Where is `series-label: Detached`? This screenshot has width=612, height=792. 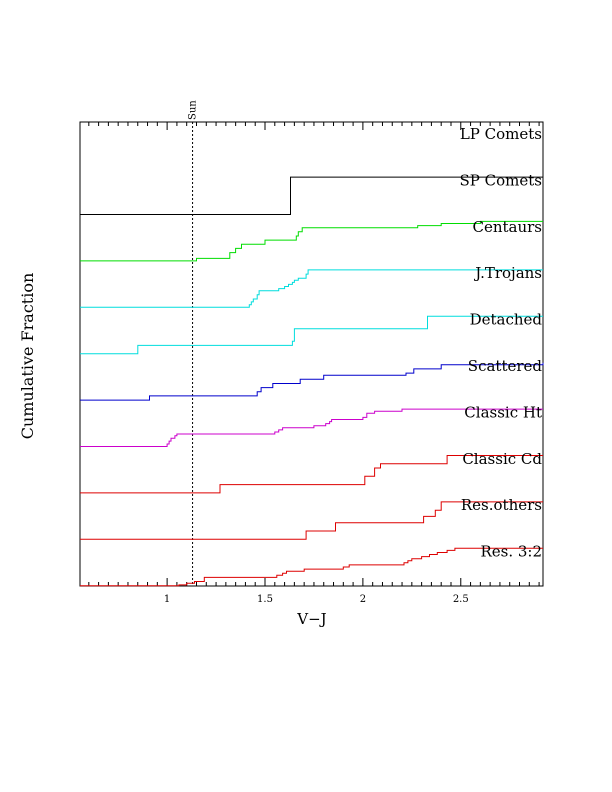 series-label: Detached is located at coordinates (506, 320).